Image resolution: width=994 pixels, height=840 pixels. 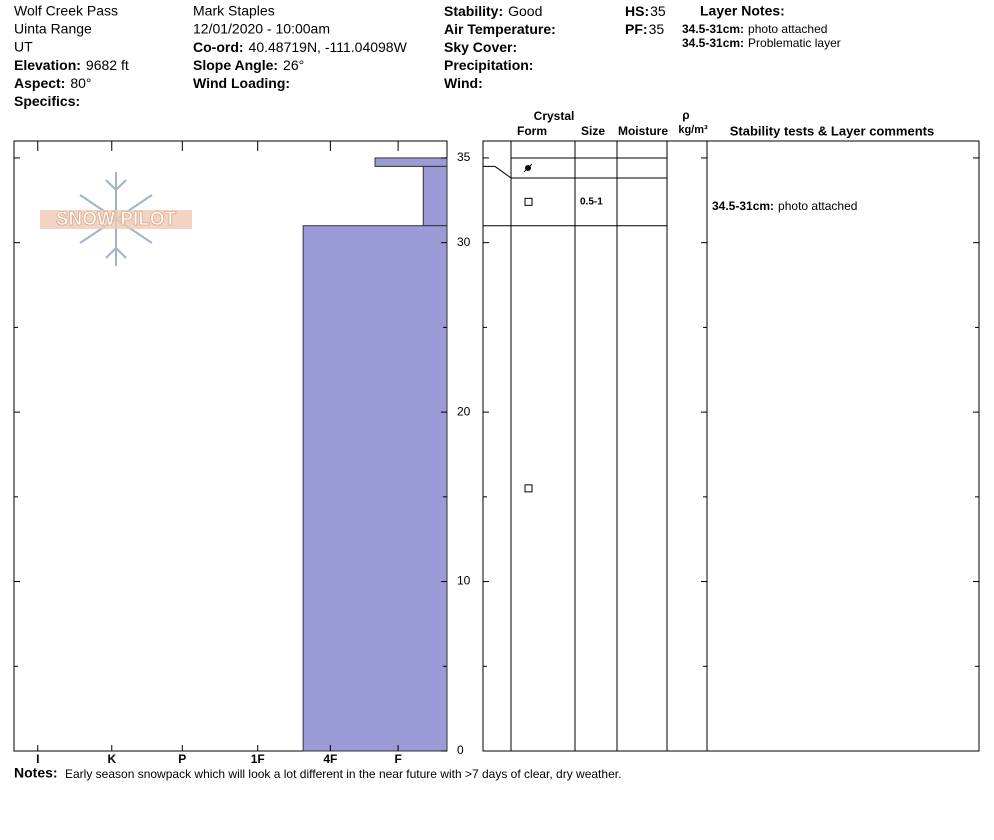 I want to click on header-line: UT, so click(x=23, y=47).